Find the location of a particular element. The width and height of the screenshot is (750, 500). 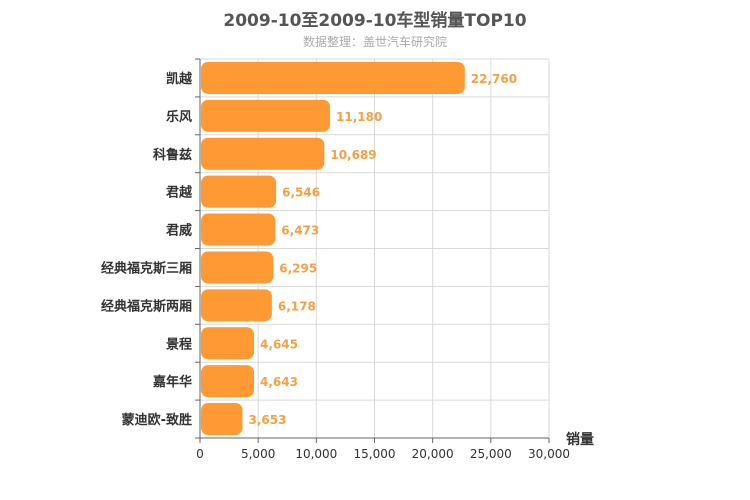

data-label: 4,643 is located at coordinates (279, 382).